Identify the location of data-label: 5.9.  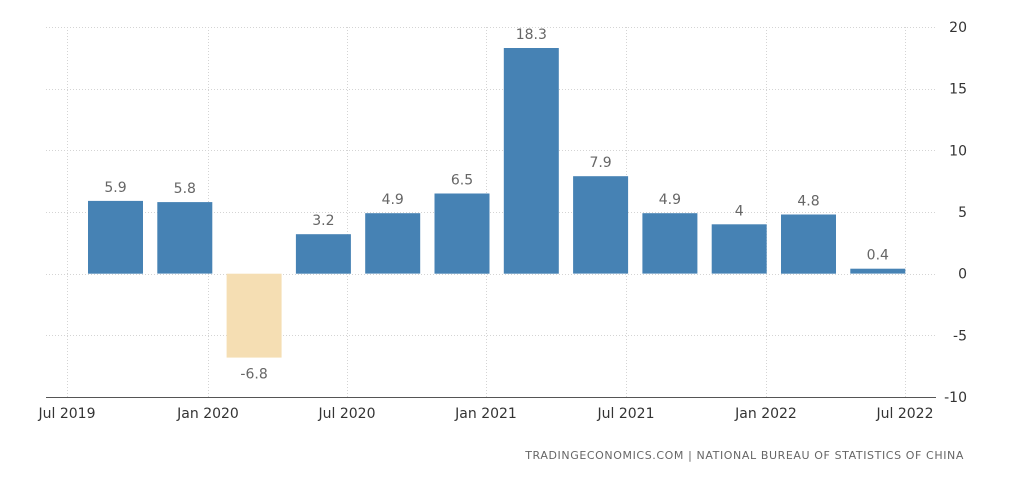
(115, 188).